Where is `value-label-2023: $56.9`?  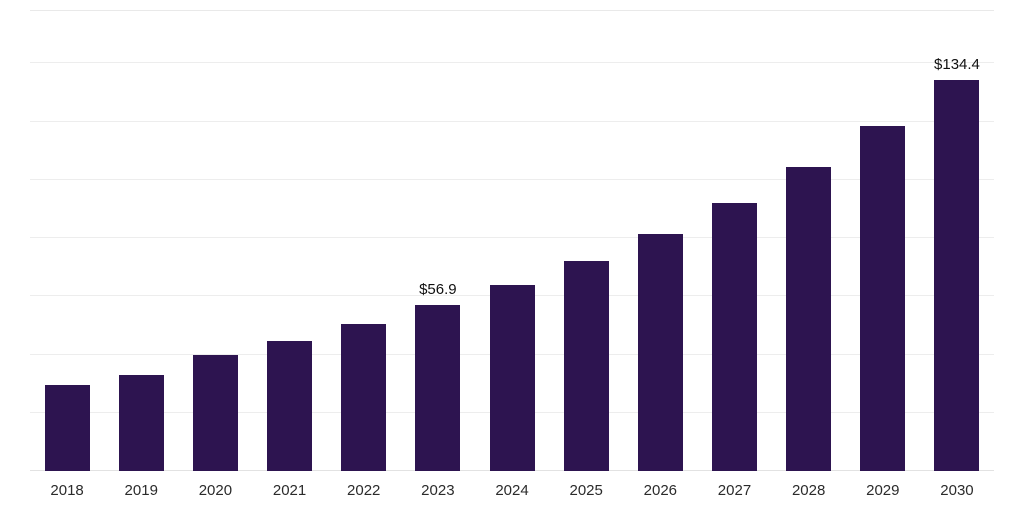 value-label-2023: $56.9 is located at coordinates (438, 290).